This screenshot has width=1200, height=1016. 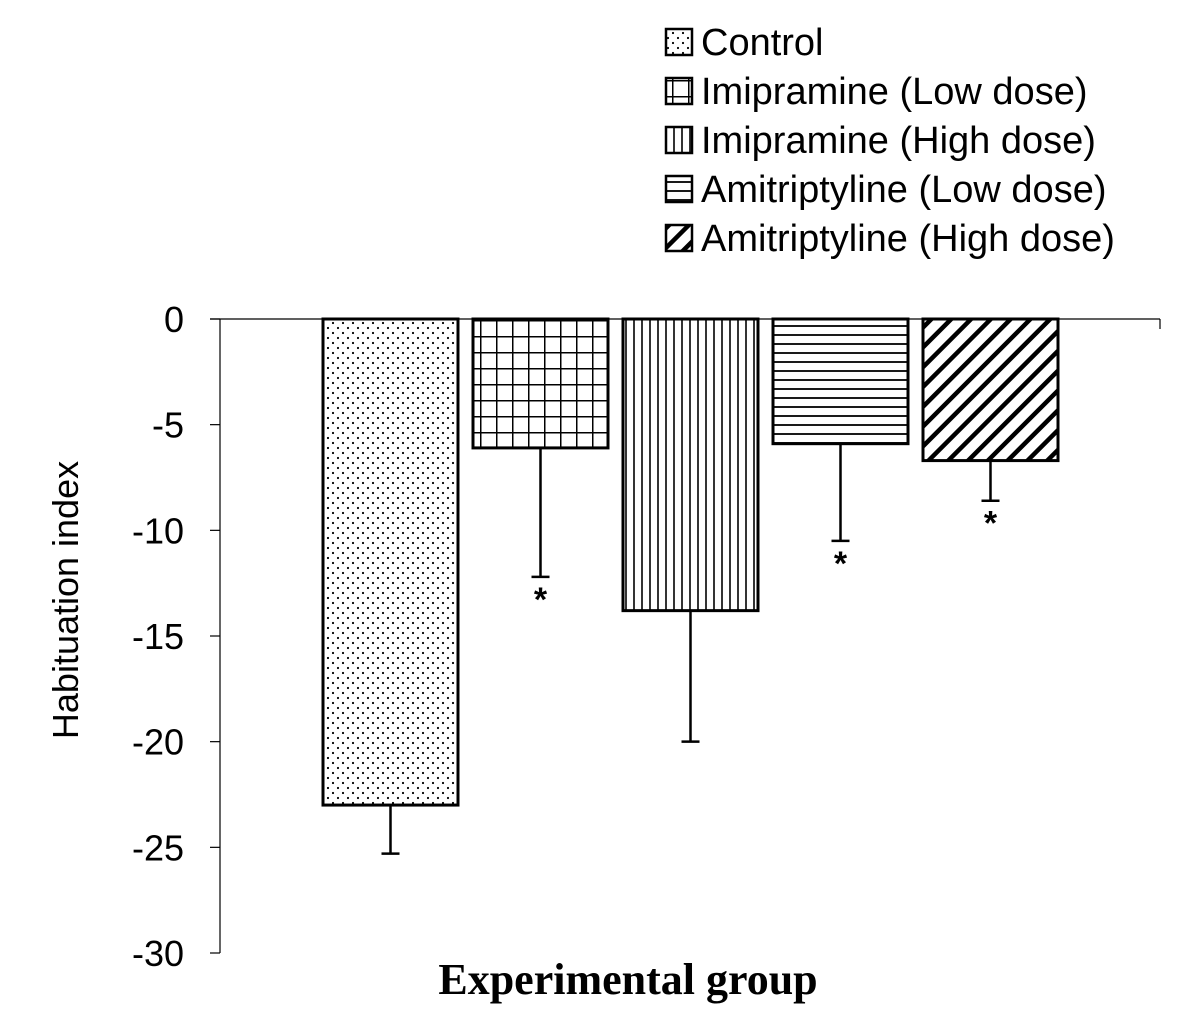 I want to click on y-tick-label: -30, so click(x=158, y=953).